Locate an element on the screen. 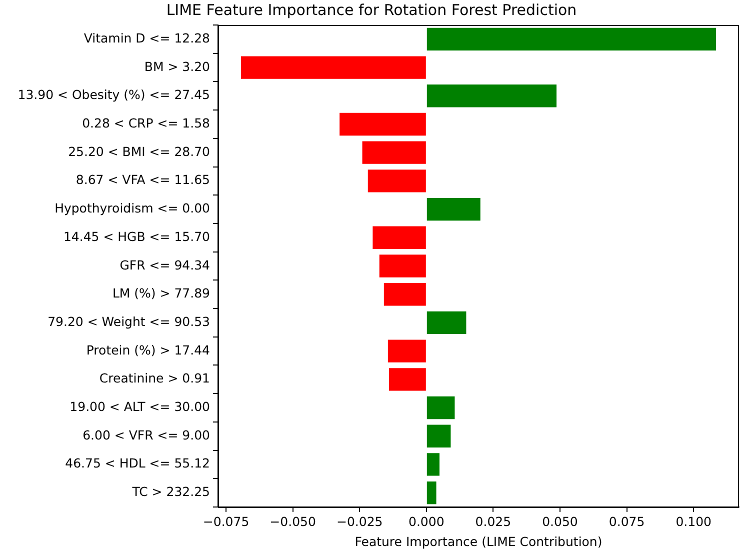 This screenshot has height=556, width=750. chart-title: LIME Feature Importance for Rotation Forest Prediction is located at coordinates (371, 9).